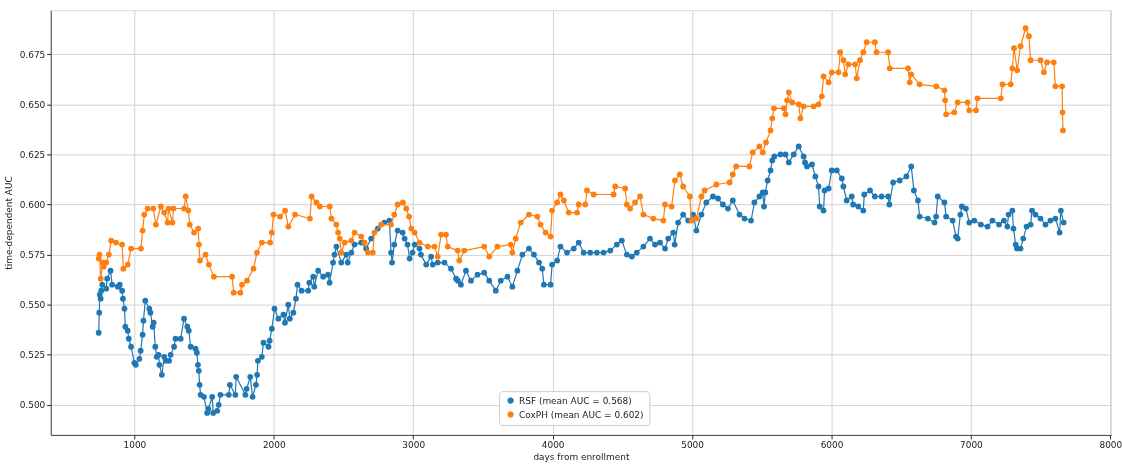 The image size is (1122, 464). Describe the element at coordinates (32, 104) in the screenshot. I see `y-tick-label: 0.650` at that location.